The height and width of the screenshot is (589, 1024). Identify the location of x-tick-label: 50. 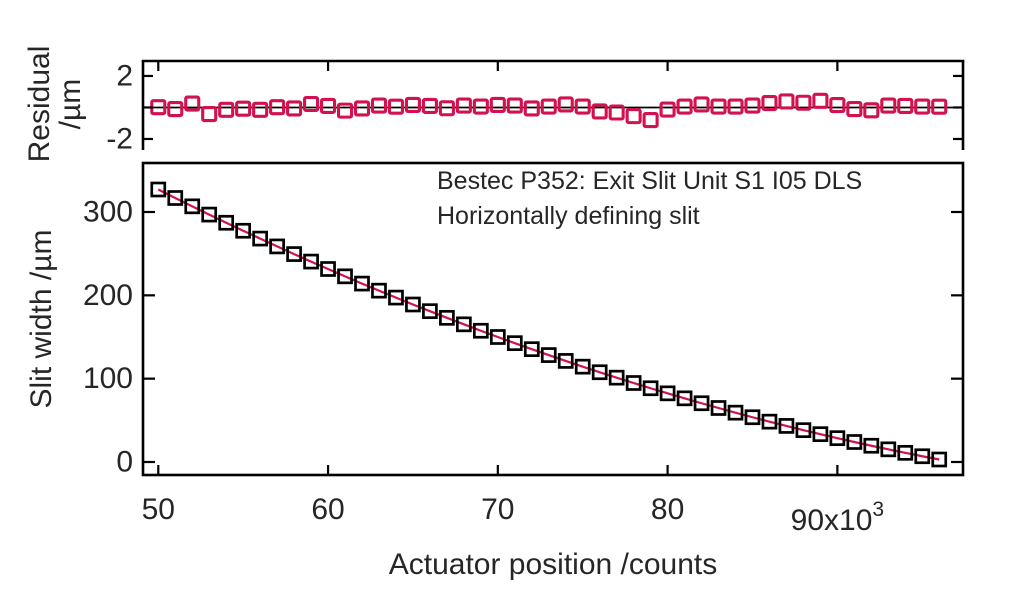
(158, 509).